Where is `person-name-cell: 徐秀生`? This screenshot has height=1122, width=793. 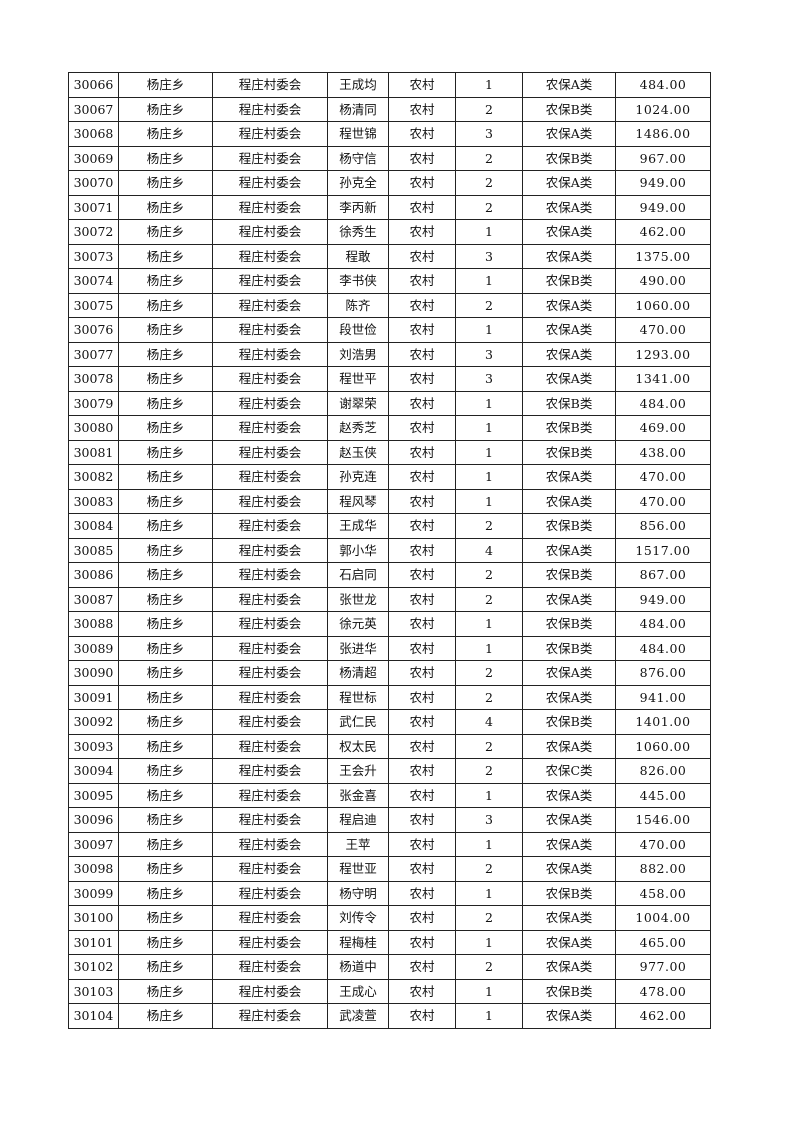 person-name-cell: 徐秀生 is located at coordinates (358, 232).